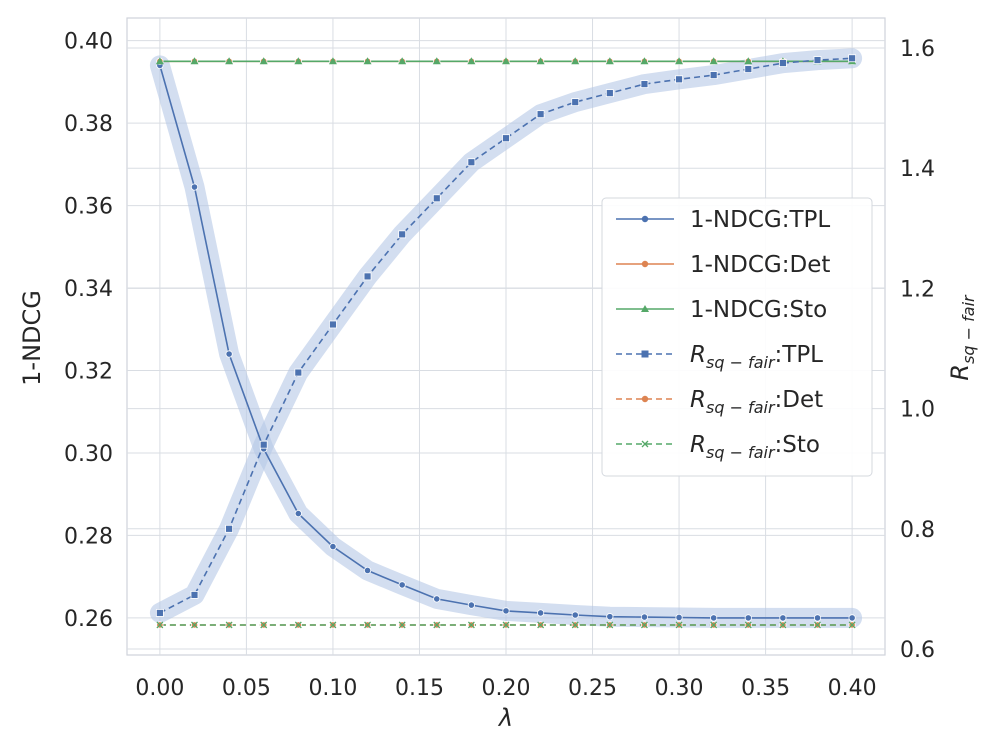 This screenshot has height=750, width=1000. What do you see at coordinates (917, 650) in the screenshot?
I see `right-y-tick-label: 0.6` at bounding box center [917, 650].